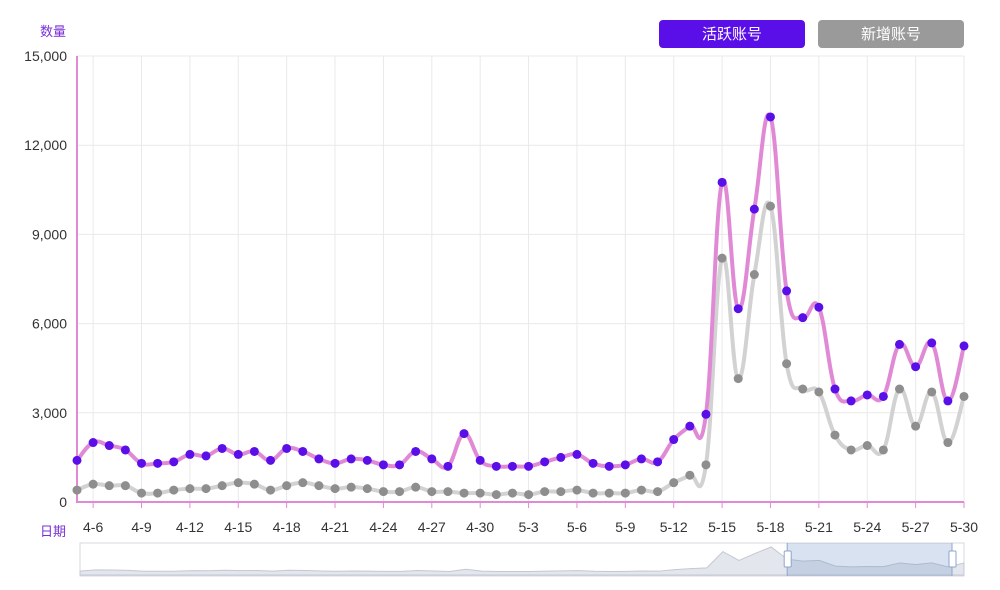  Describe the element at coordinates (891, 34) in the screenshot. I see `legend-new-accounts: 新增账号` at that location.